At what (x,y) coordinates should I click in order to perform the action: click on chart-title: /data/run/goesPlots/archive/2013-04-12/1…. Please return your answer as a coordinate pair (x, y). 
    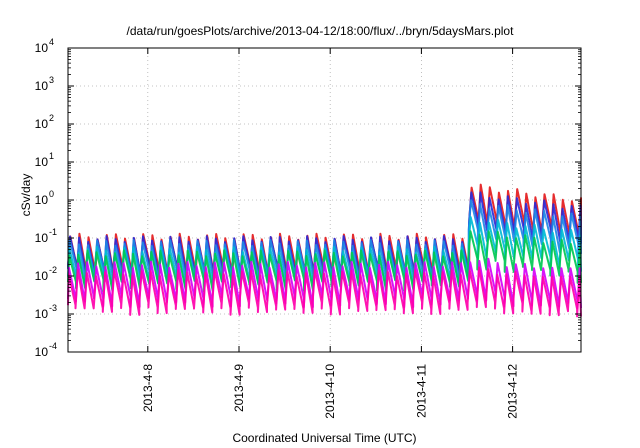
    Looking at the image, I should click on (320, 31).